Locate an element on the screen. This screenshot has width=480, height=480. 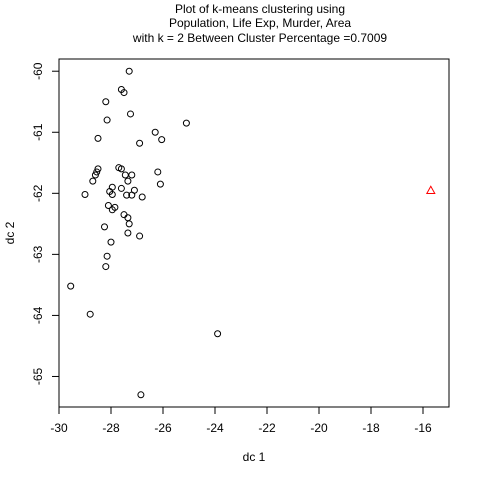
x-tick-label: -24 is located at coordinates (215, 428).